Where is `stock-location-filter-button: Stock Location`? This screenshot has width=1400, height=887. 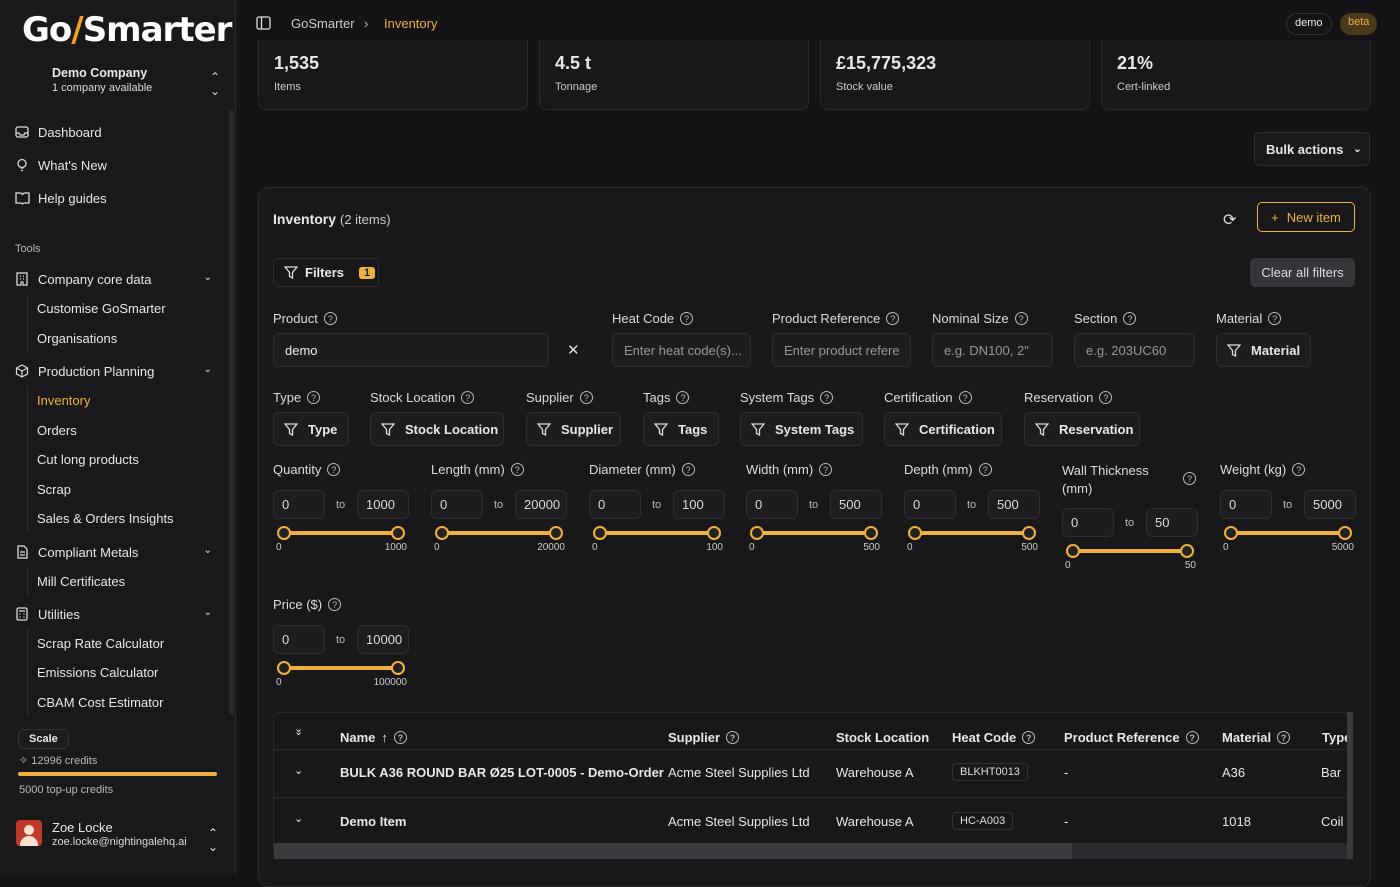
stock-location-filter-button: Stock Location is located at coordinates (437, 429).